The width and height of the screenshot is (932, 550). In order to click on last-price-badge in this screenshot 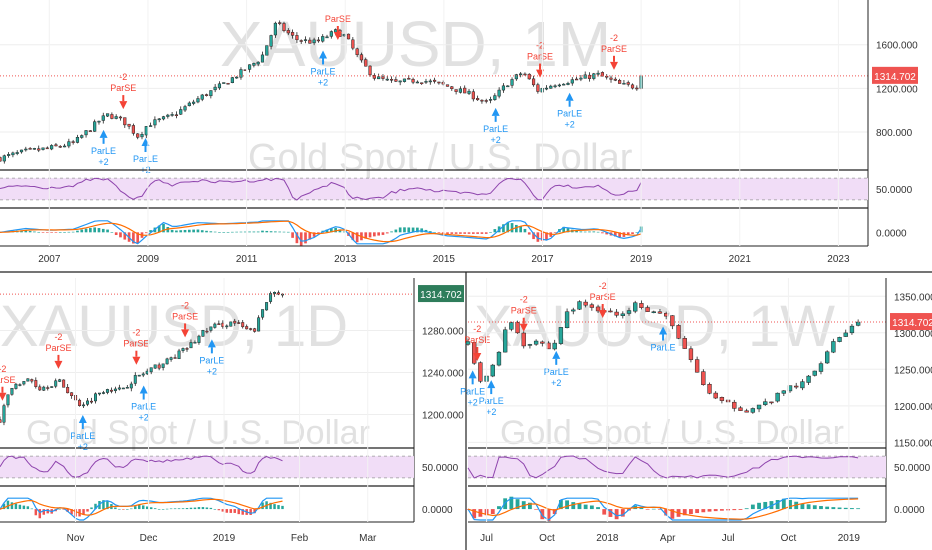, I will do `click(911, 322)`.